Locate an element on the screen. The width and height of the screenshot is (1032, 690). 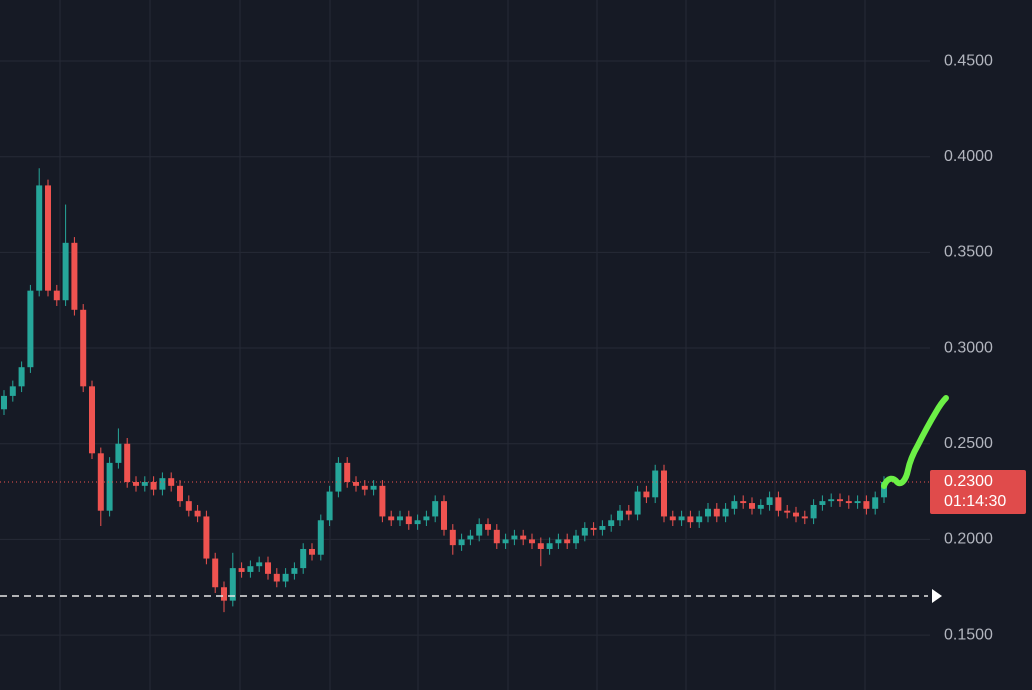
y-tick-label: 0.2000 is located at coordinates (968, 539).